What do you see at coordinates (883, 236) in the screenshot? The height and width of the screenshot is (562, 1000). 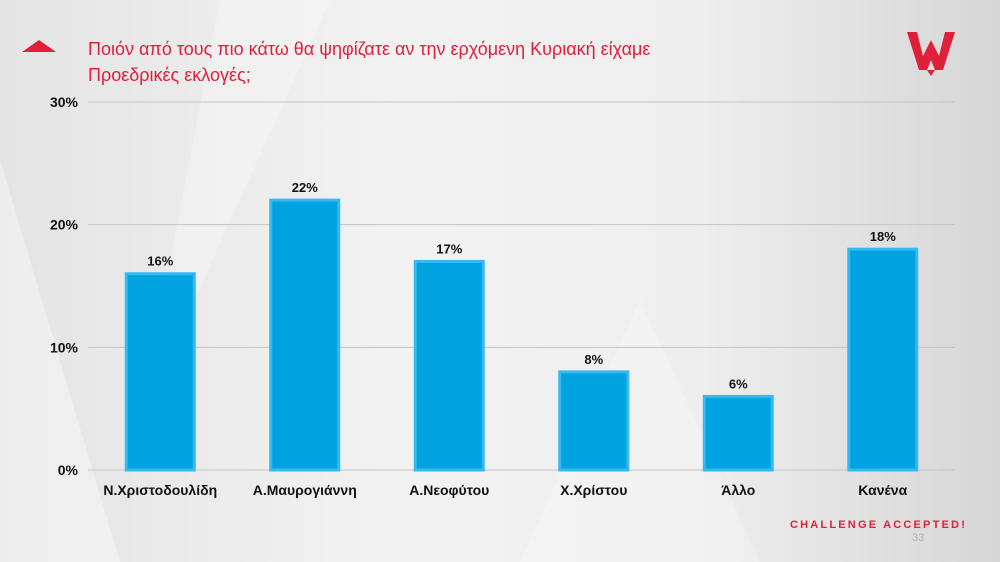 I see `data-label: 18%` at bounding box center [883, 236].